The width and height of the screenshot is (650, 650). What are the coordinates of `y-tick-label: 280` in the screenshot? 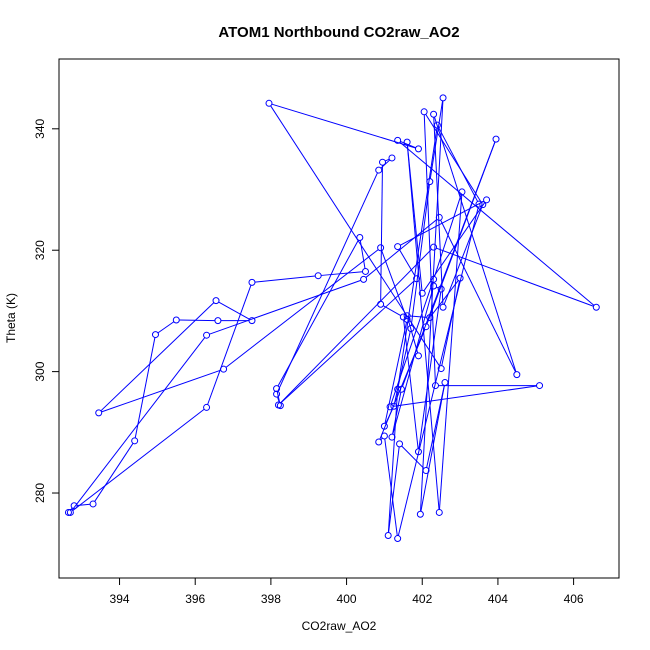 It's located at (40, 493).